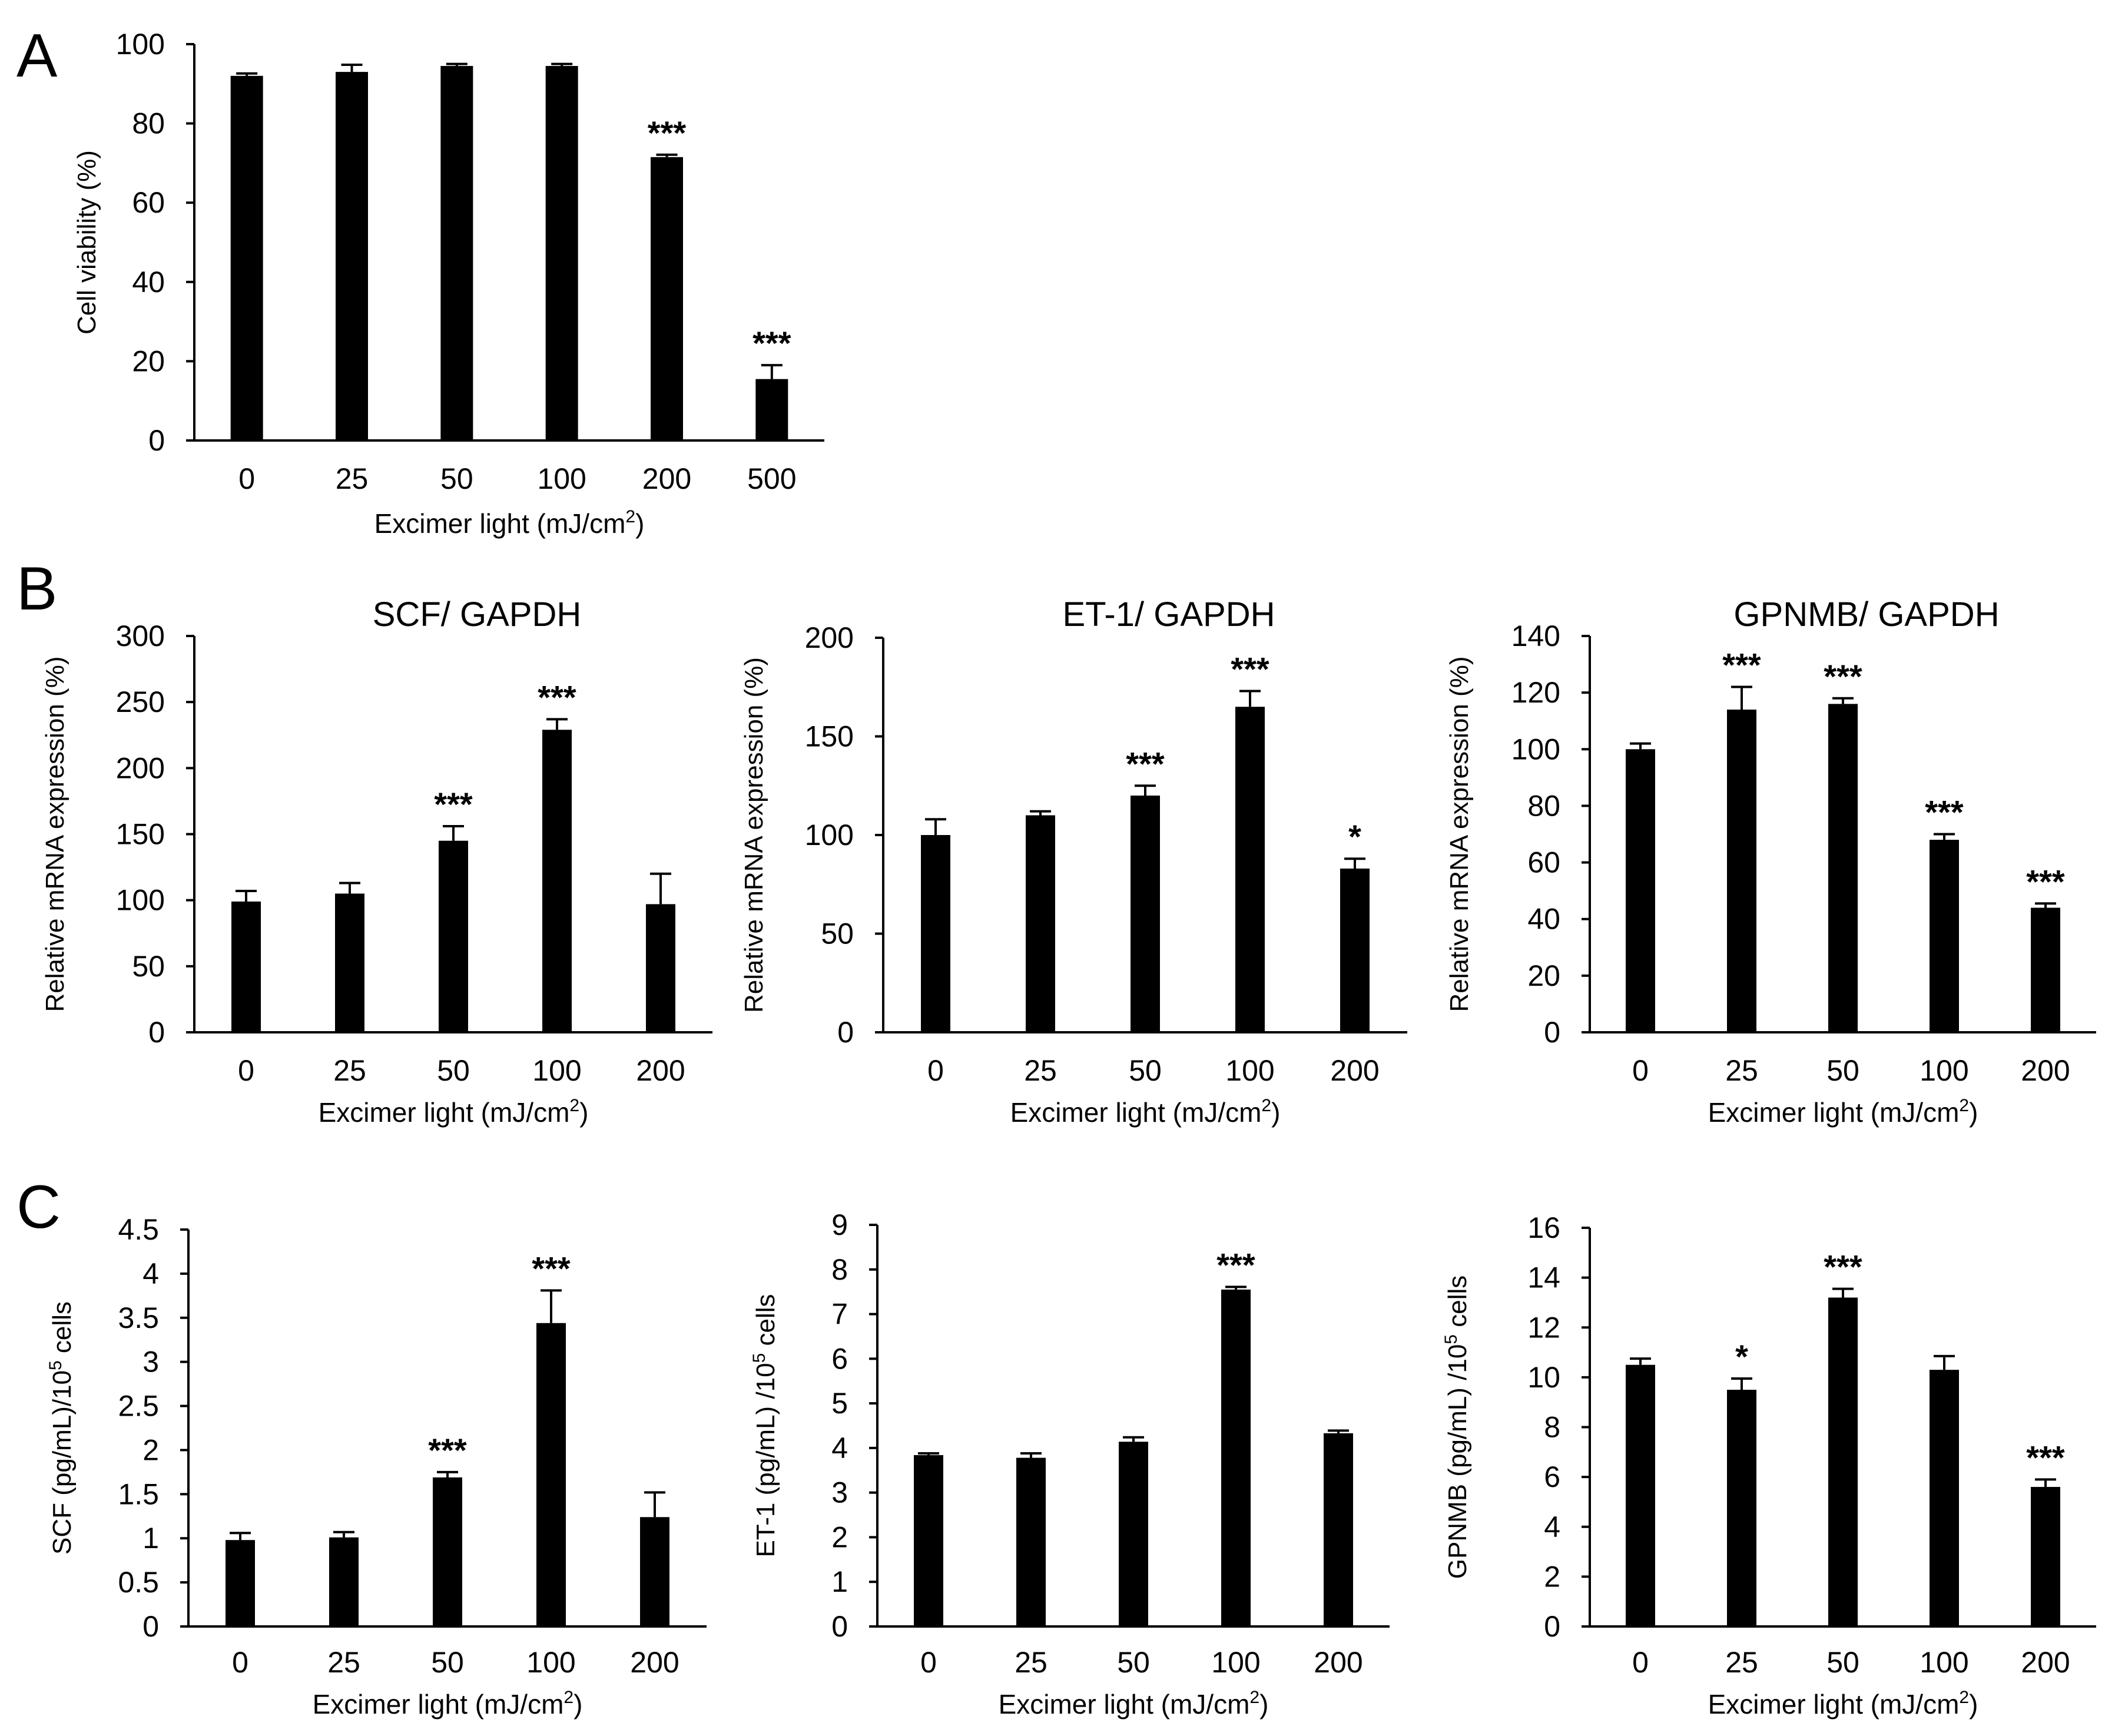 The width and height of the screenshot is (2115, 1736). I want to click on y-tick-label: 20, so click(1543, 975).